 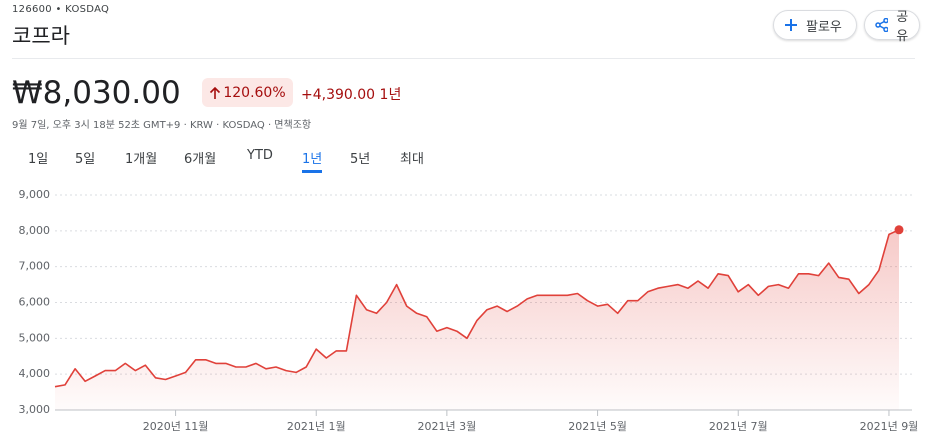 I want to click on change-badge: 120.60%, so click(x=247, y=92).